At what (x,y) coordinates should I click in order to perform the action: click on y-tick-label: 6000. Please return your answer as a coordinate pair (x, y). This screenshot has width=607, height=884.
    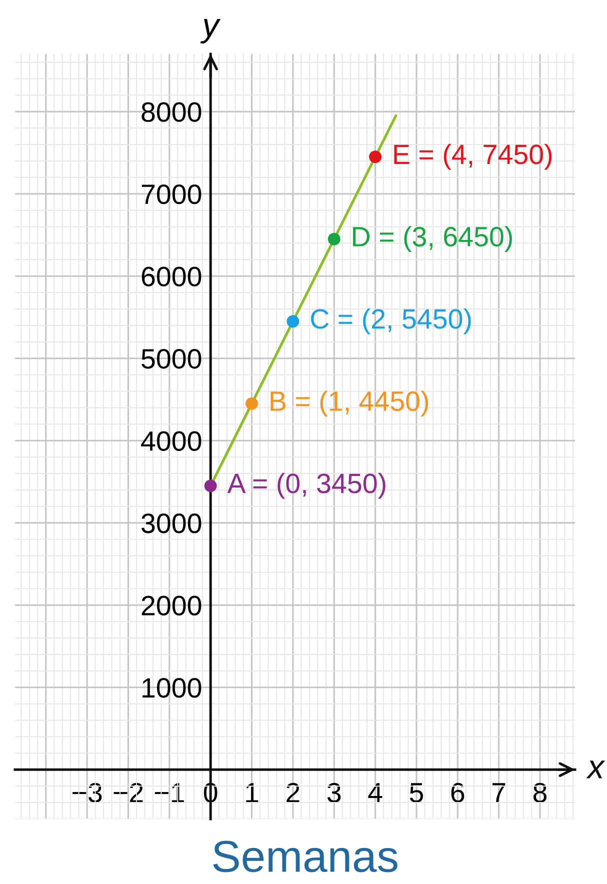
    Looking at the image, I should click on (172, 276).